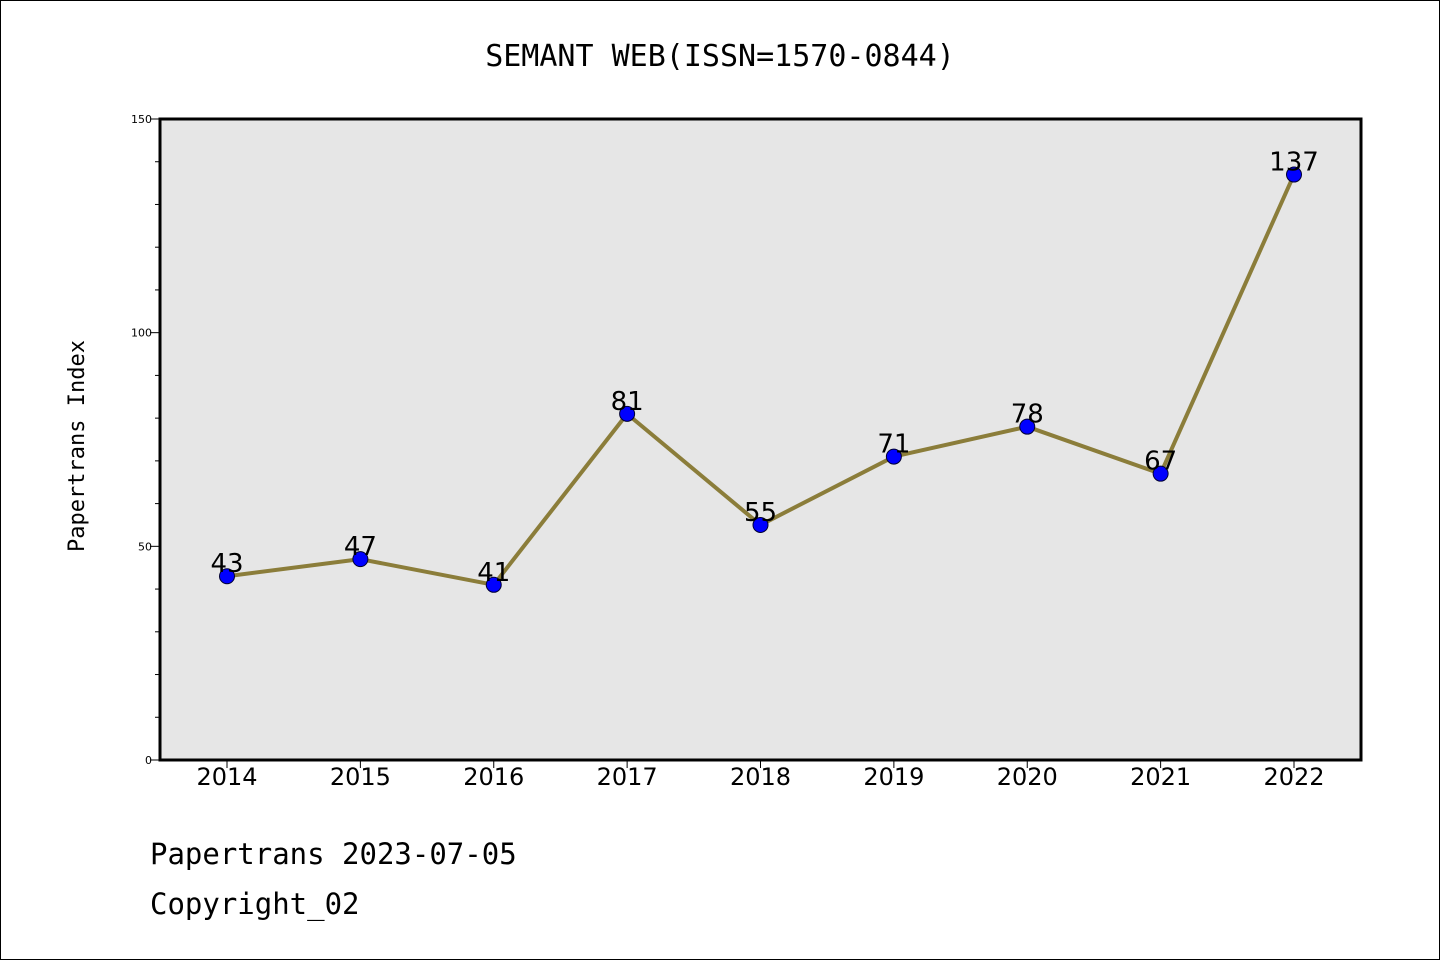 This screenshot has width=1440, height=960. I want to click on data-label: 137, so click(1294, 163).